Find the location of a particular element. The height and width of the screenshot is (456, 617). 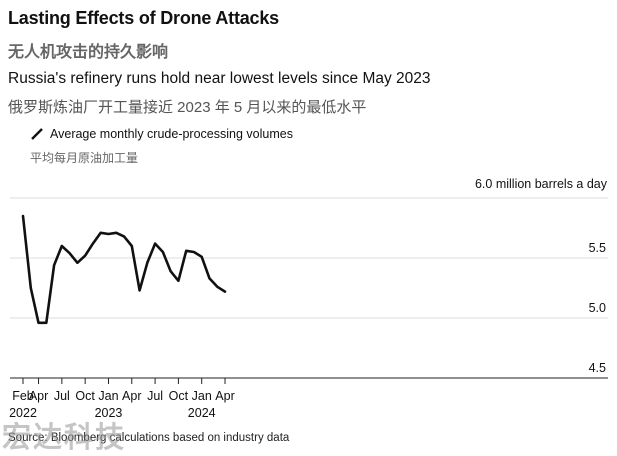

chart-title-zh: 无人机攻击的持久影响 is located at coordinates (88, 52).